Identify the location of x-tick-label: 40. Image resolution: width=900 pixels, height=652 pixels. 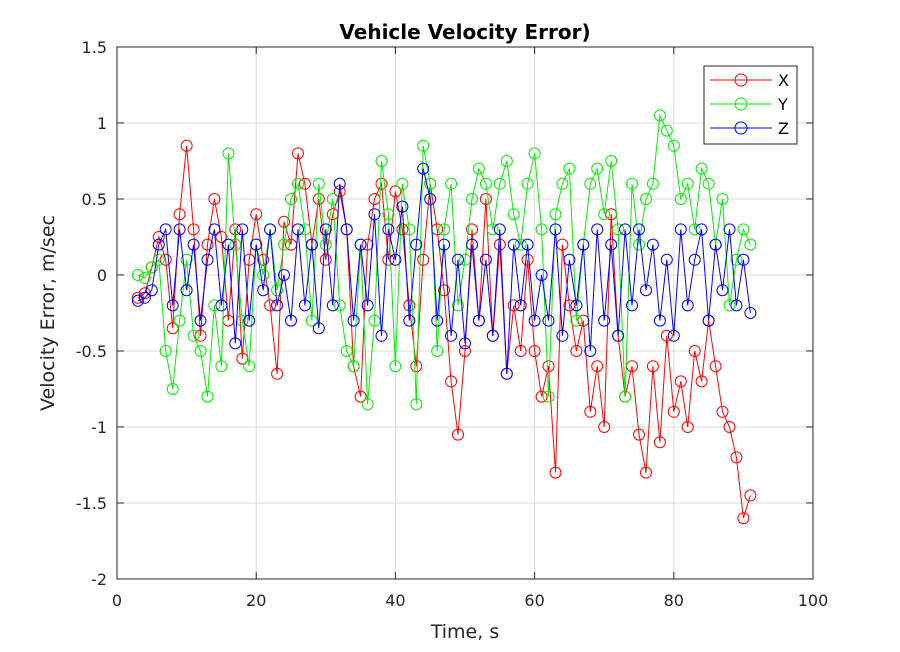
(395, 600).